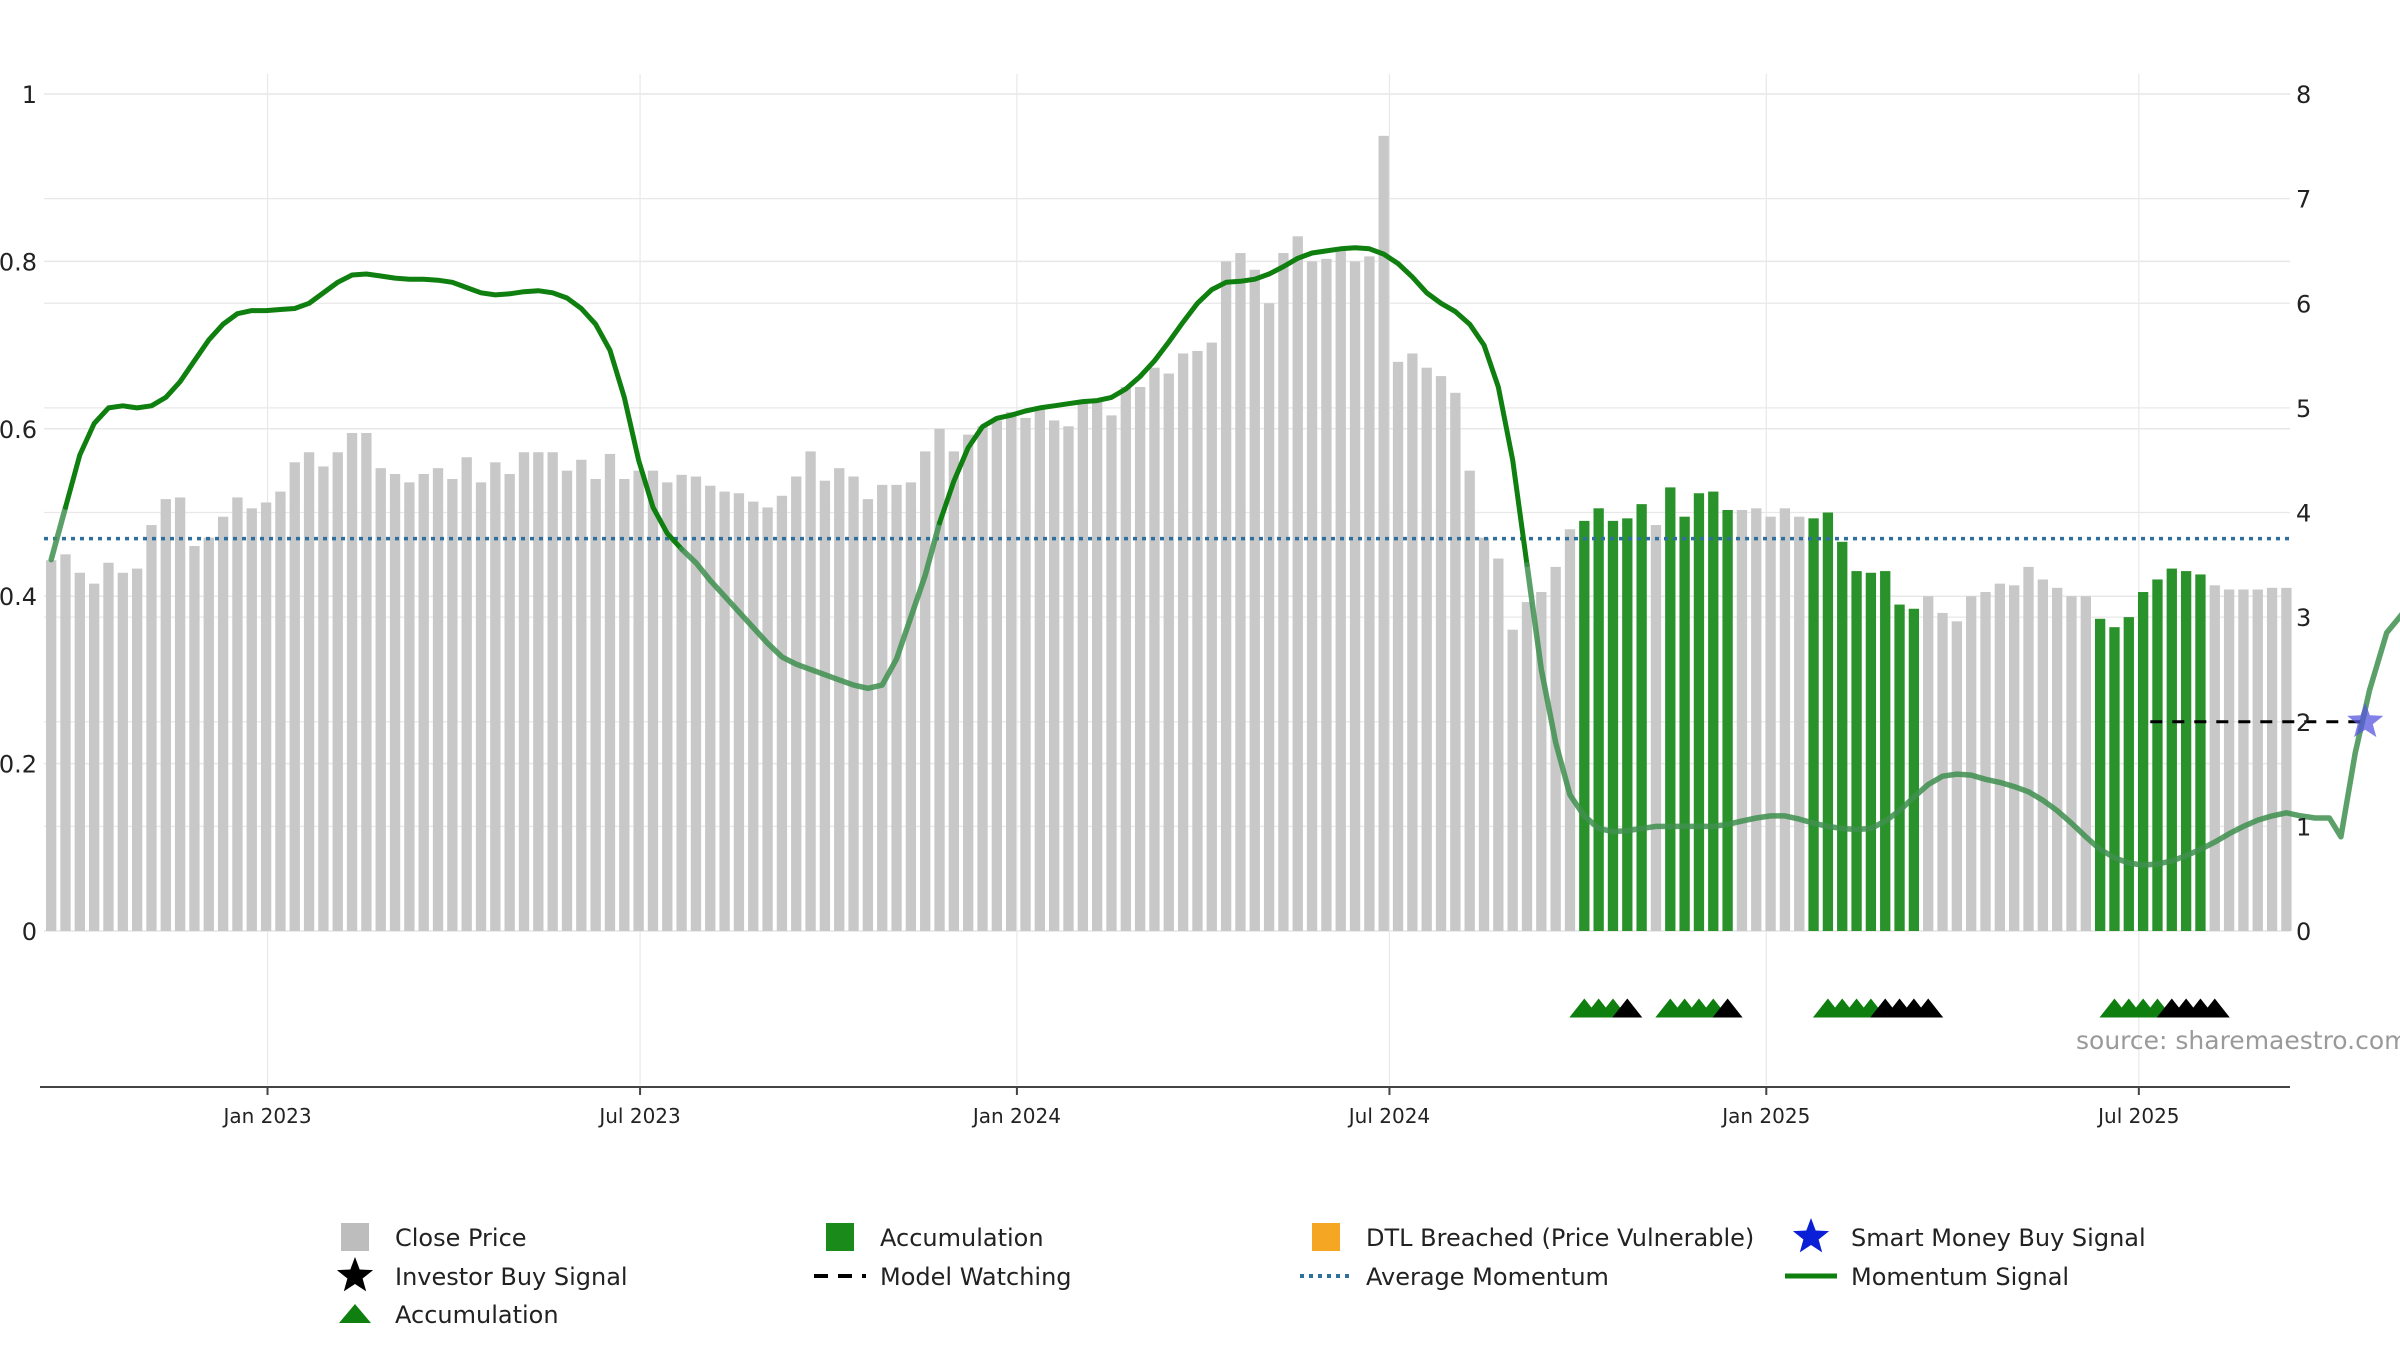 This screenshot has width=2400, height=1350. Describe the element at coordinates (2303, 514) in the screenshot. I see `right-tick-label: 4` at that location.